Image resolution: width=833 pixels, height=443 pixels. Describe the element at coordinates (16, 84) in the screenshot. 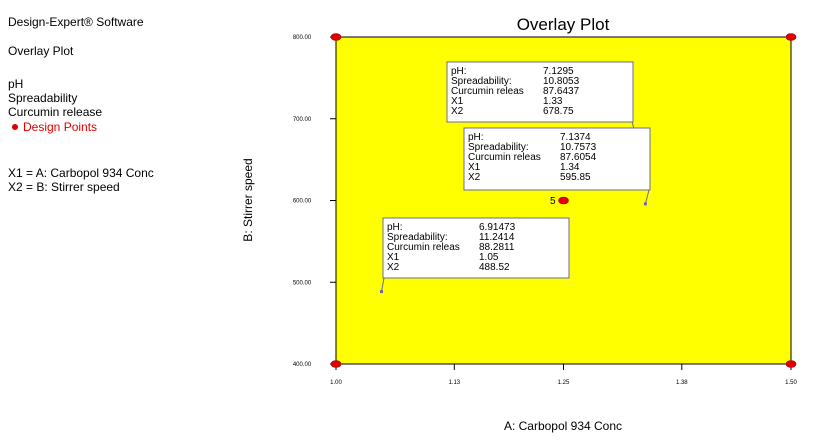

I see `response-ph: pH` at that location.